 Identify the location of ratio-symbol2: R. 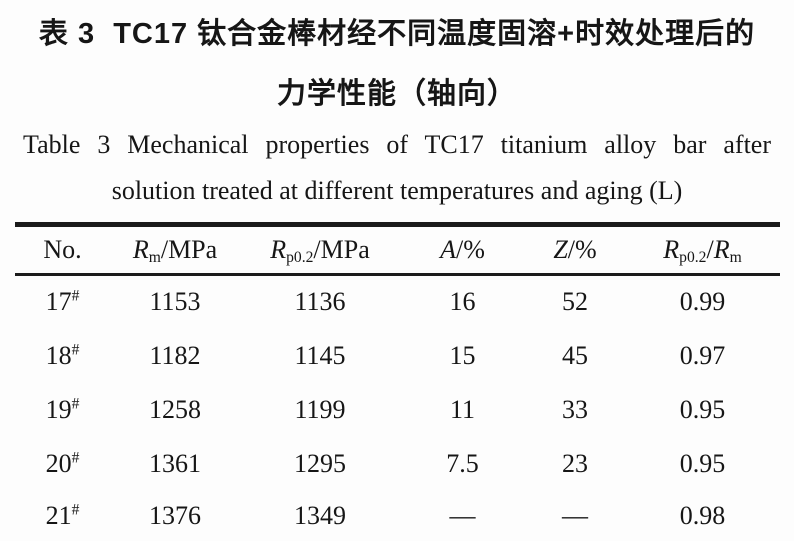
(721, 249).